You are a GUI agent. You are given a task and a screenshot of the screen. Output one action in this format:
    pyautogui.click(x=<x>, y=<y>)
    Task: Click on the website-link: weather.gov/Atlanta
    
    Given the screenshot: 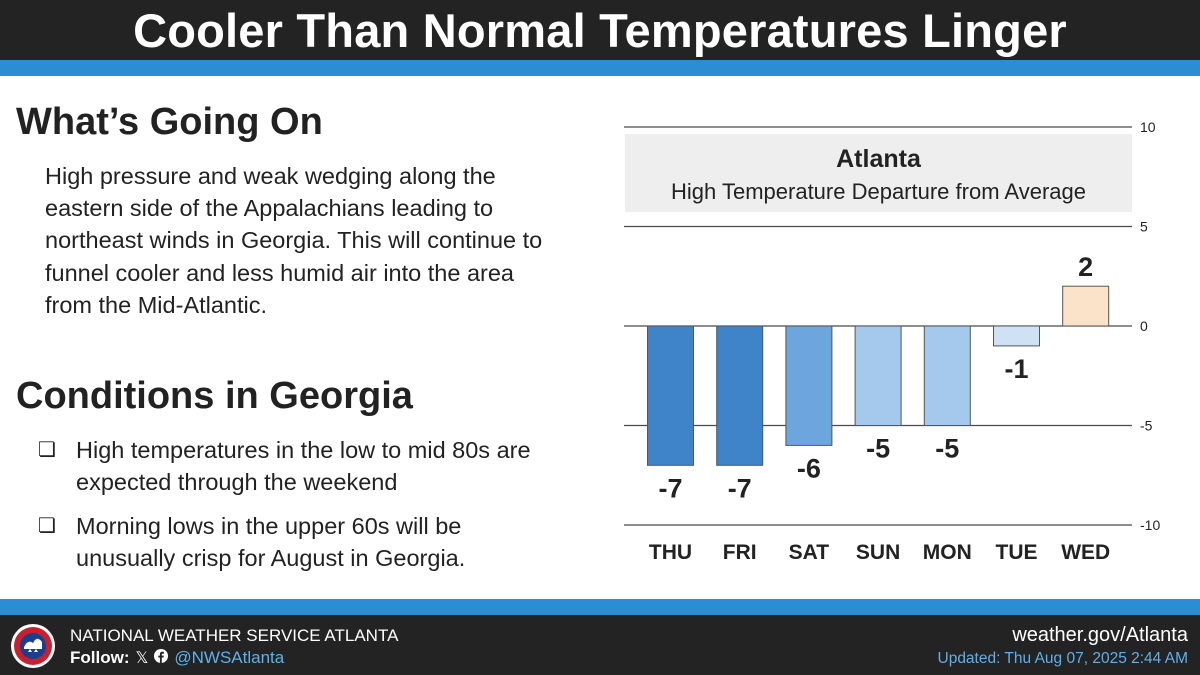 What is the action you would take?
    pyautogui.click(x=1100, y=635)
    